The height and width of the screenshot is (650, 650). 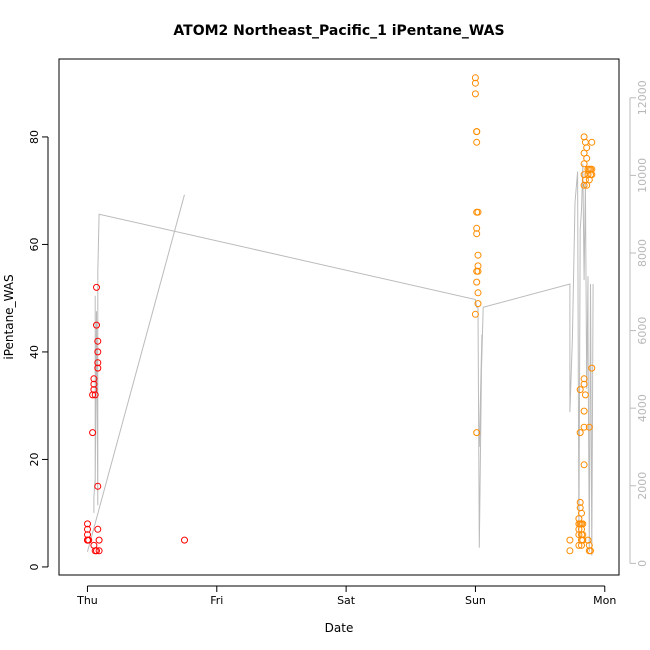 What do you see at coordinates (338, 31) in the screenshot?
I see `chart-title: ATOM2 Northeast_Pacific_1 iPentane_WAS` at bounding box center [338, 31].